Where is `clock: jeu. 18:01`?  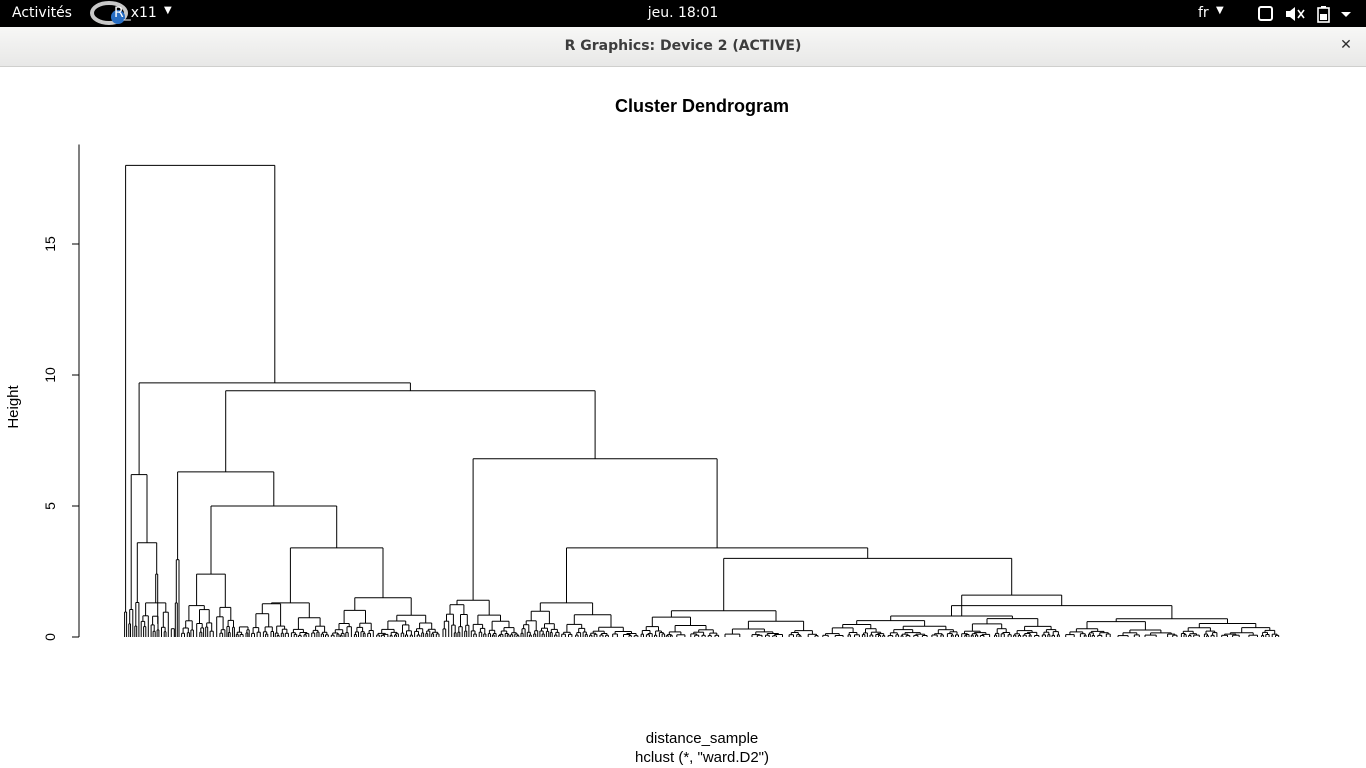
clock: jeu. 18:01 is located at coordinates (683, 13).